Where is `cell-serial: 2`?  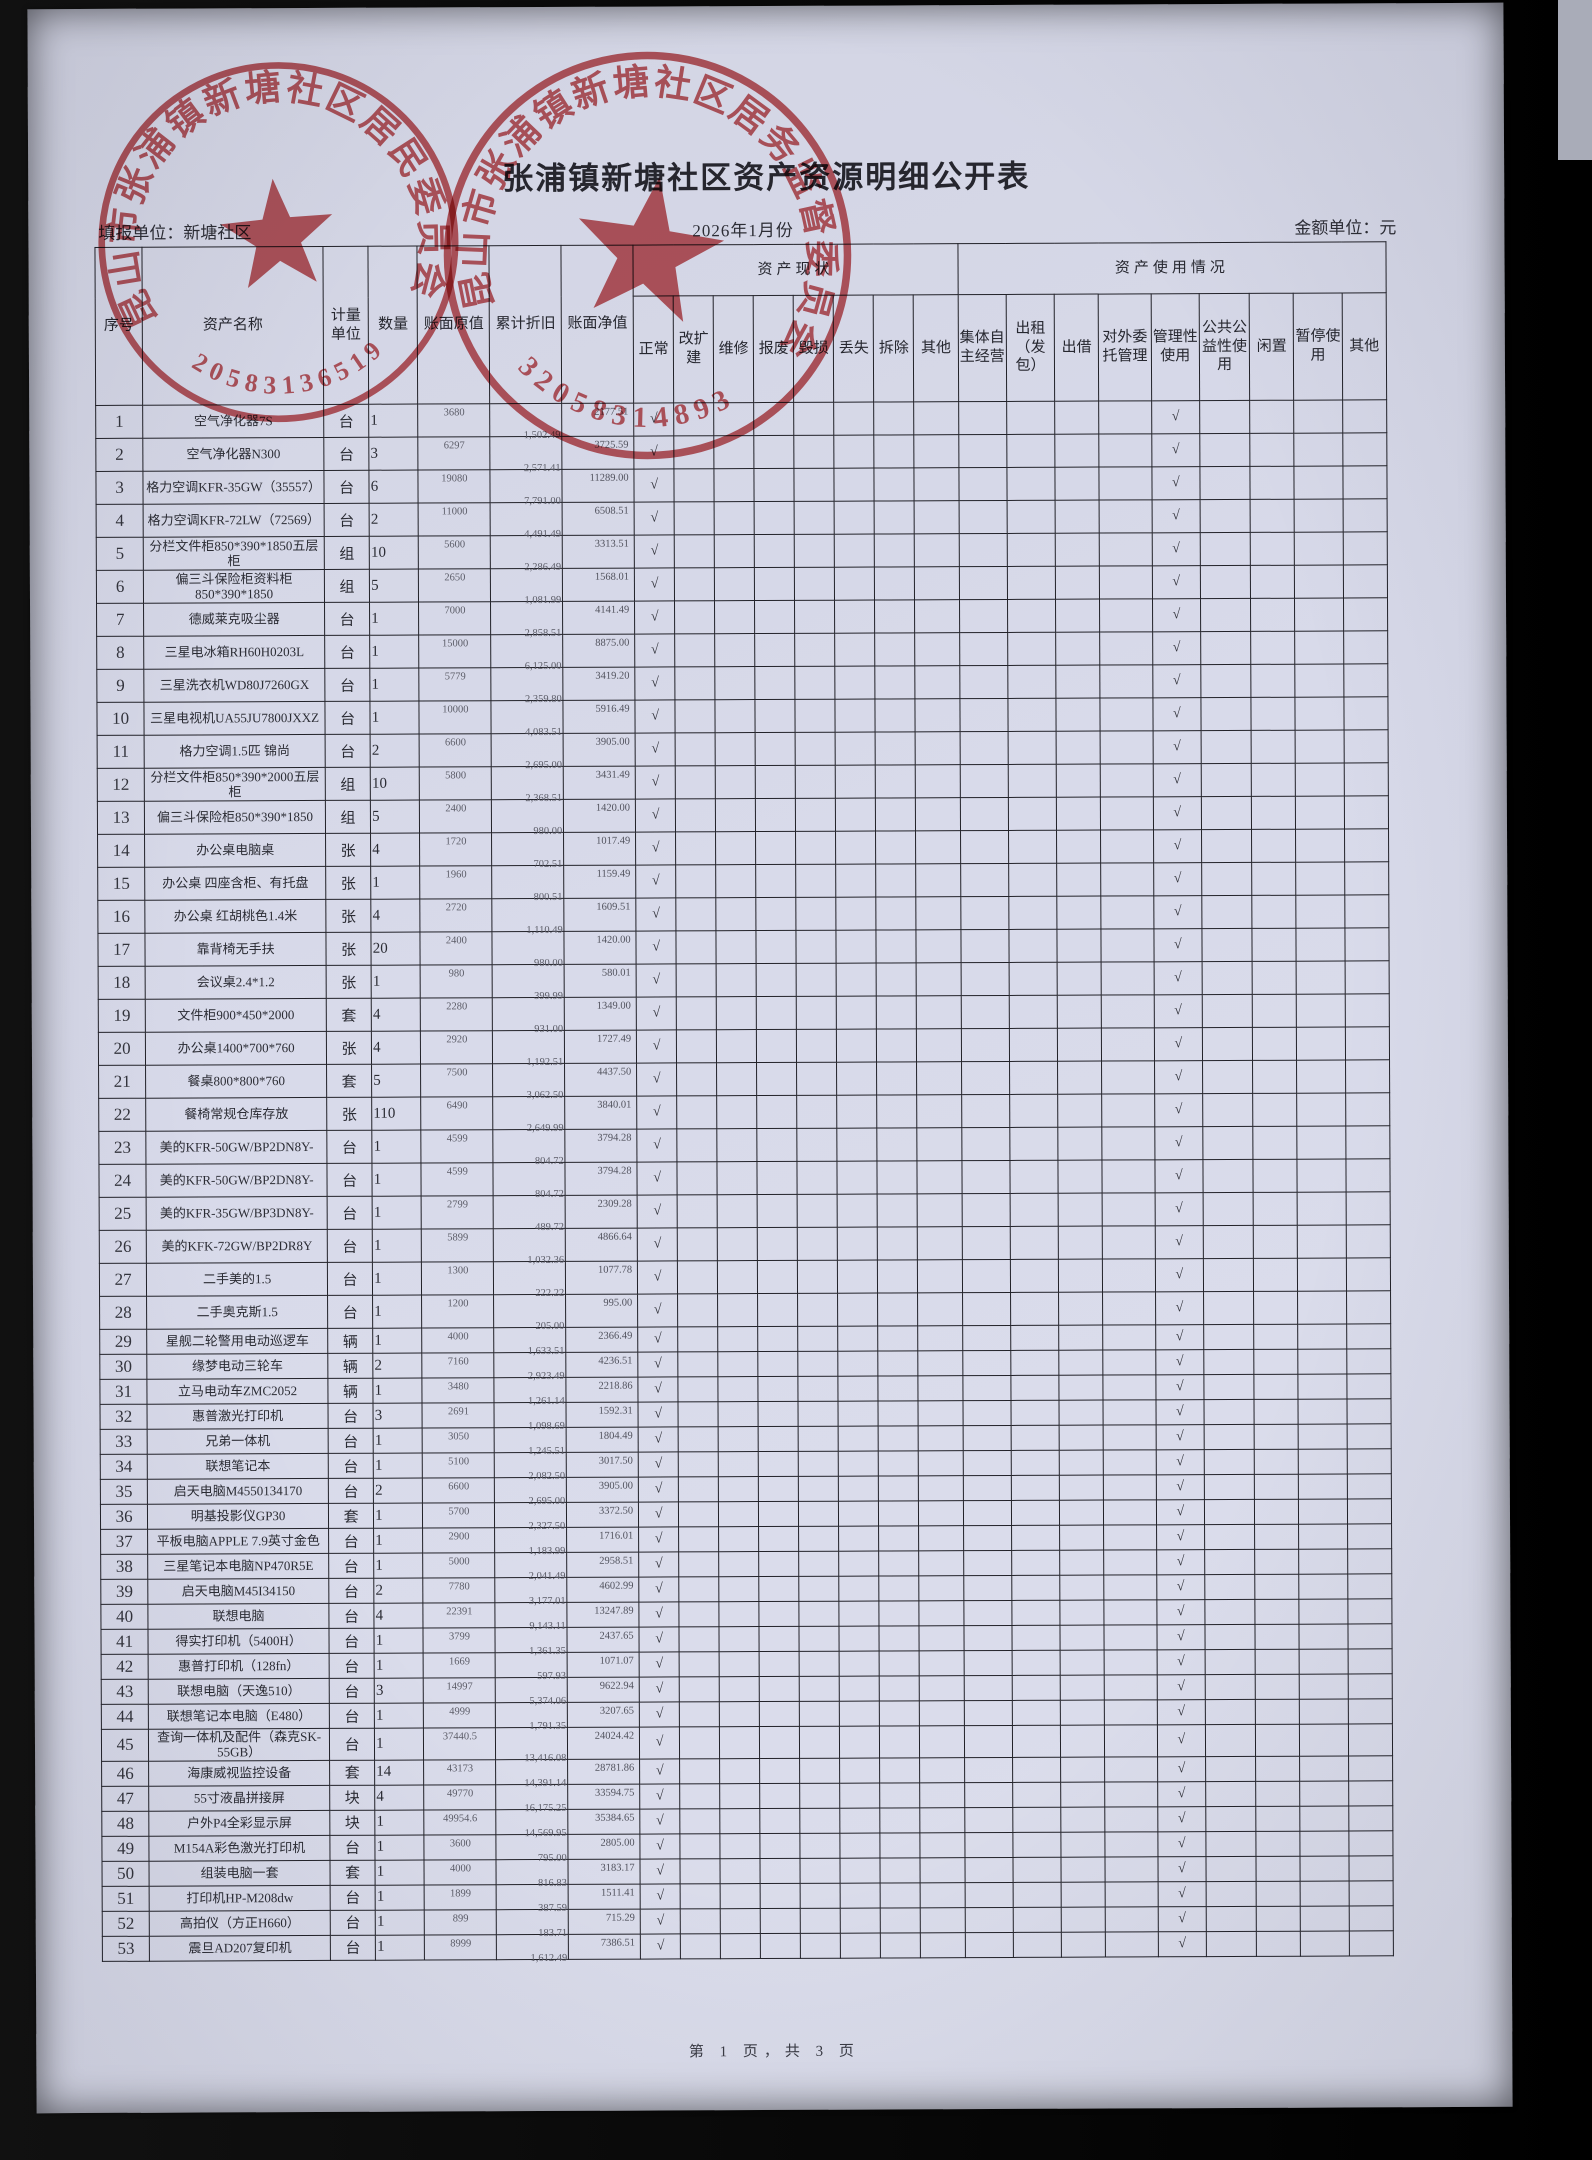
cell-serial: 2 is located at coordinates (119, 455).